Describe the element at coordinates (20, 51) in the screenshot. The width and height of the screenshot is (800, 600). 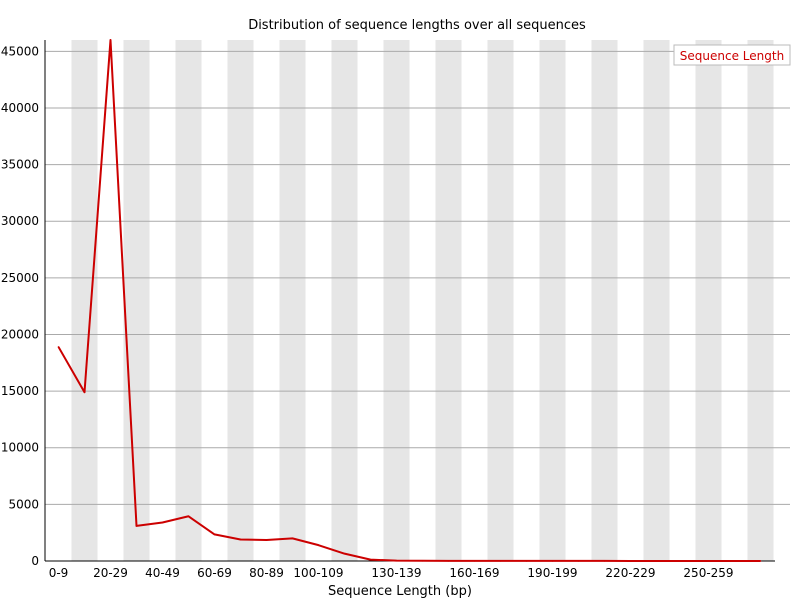
I see `y-tick-label: 45000` at that location.